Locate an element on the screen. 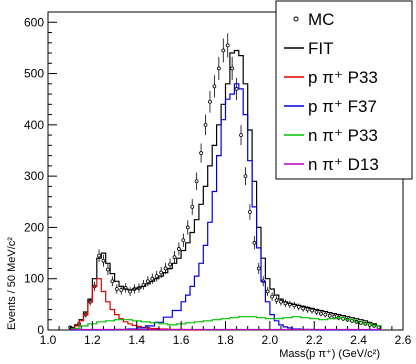  y-axis-label: Events / 50 MeV/c² is located at coordinates (12, 283).